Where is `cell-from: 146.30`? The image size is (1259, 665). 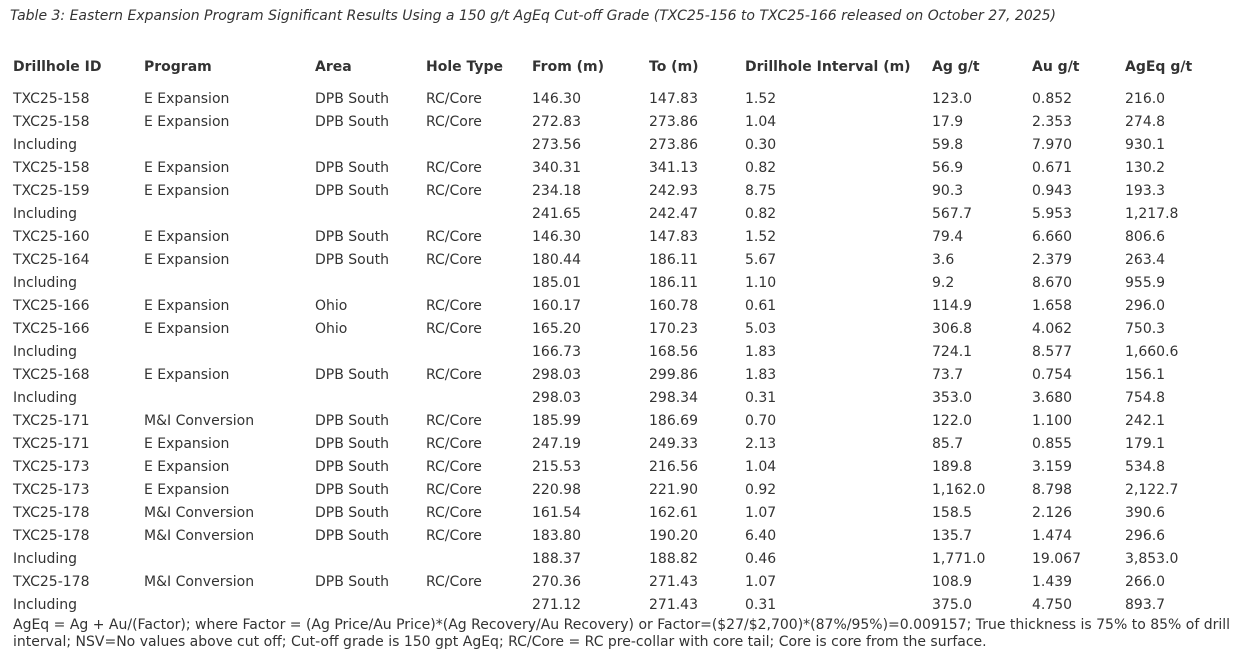
cell-from: 146.30 is located at coordinates (556, 237).